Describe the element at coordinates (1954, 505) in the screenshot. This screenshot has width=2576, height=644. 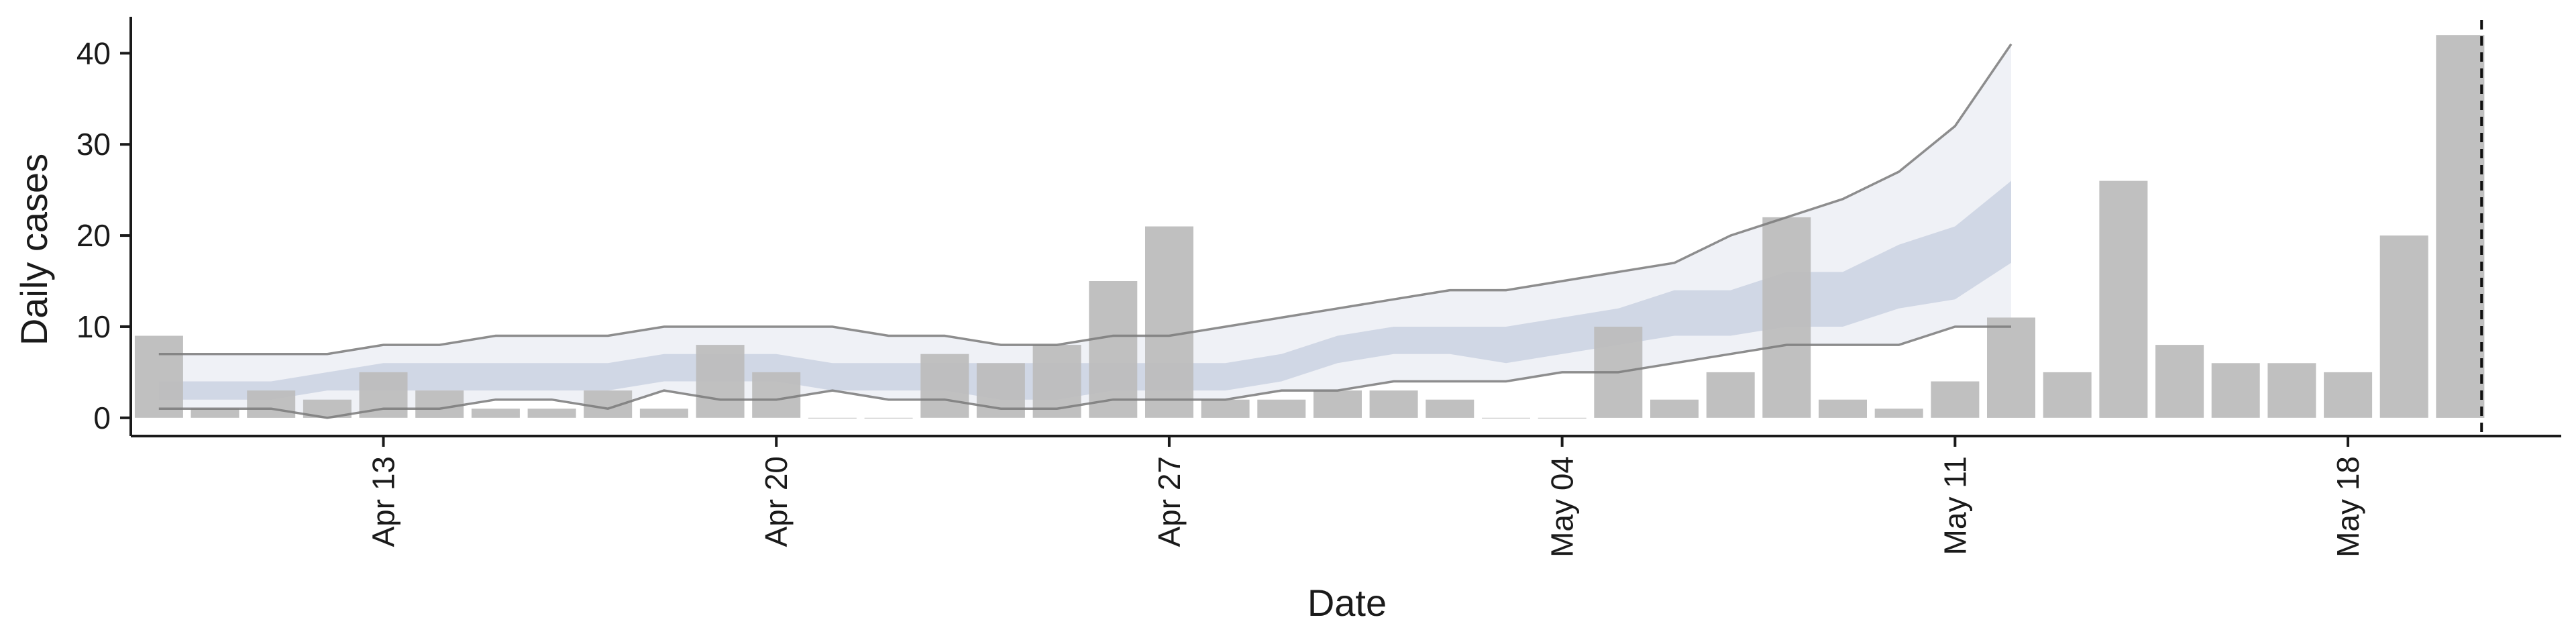
I see `x-tick-label: May 11` at that location.